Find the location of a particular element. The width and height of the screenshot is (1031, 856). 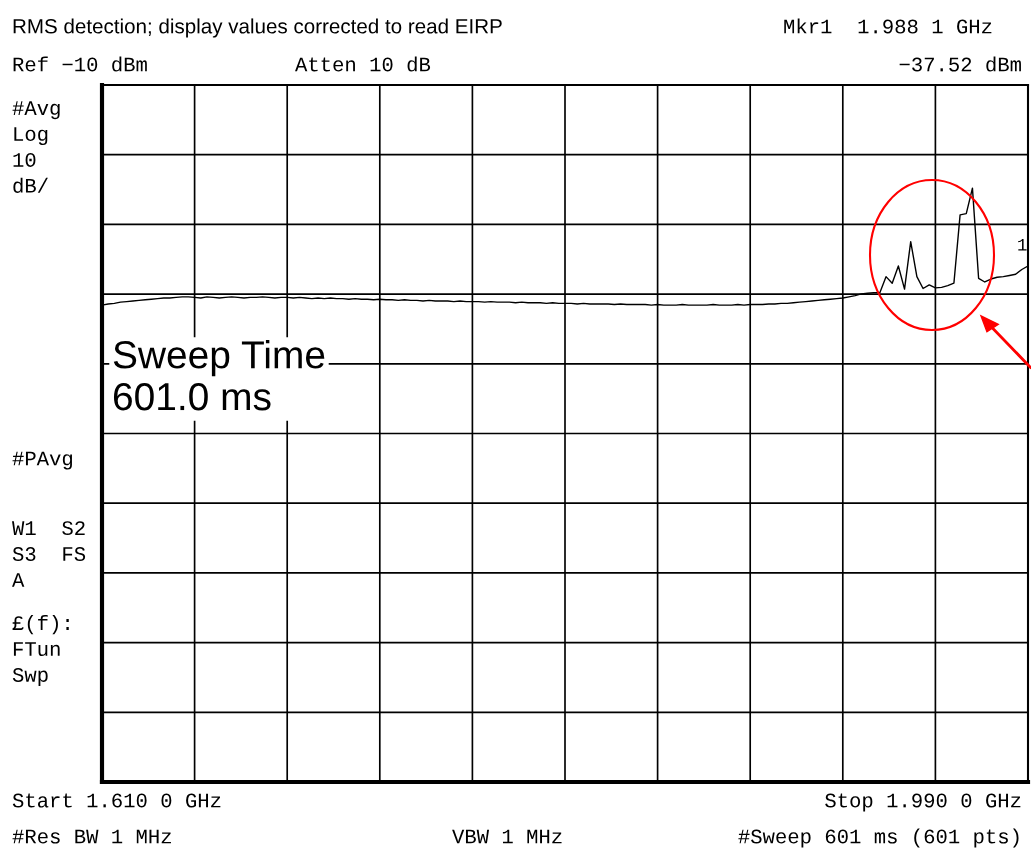

text: #Avg Log 10 dB/ is located at coordinates (36, 147).